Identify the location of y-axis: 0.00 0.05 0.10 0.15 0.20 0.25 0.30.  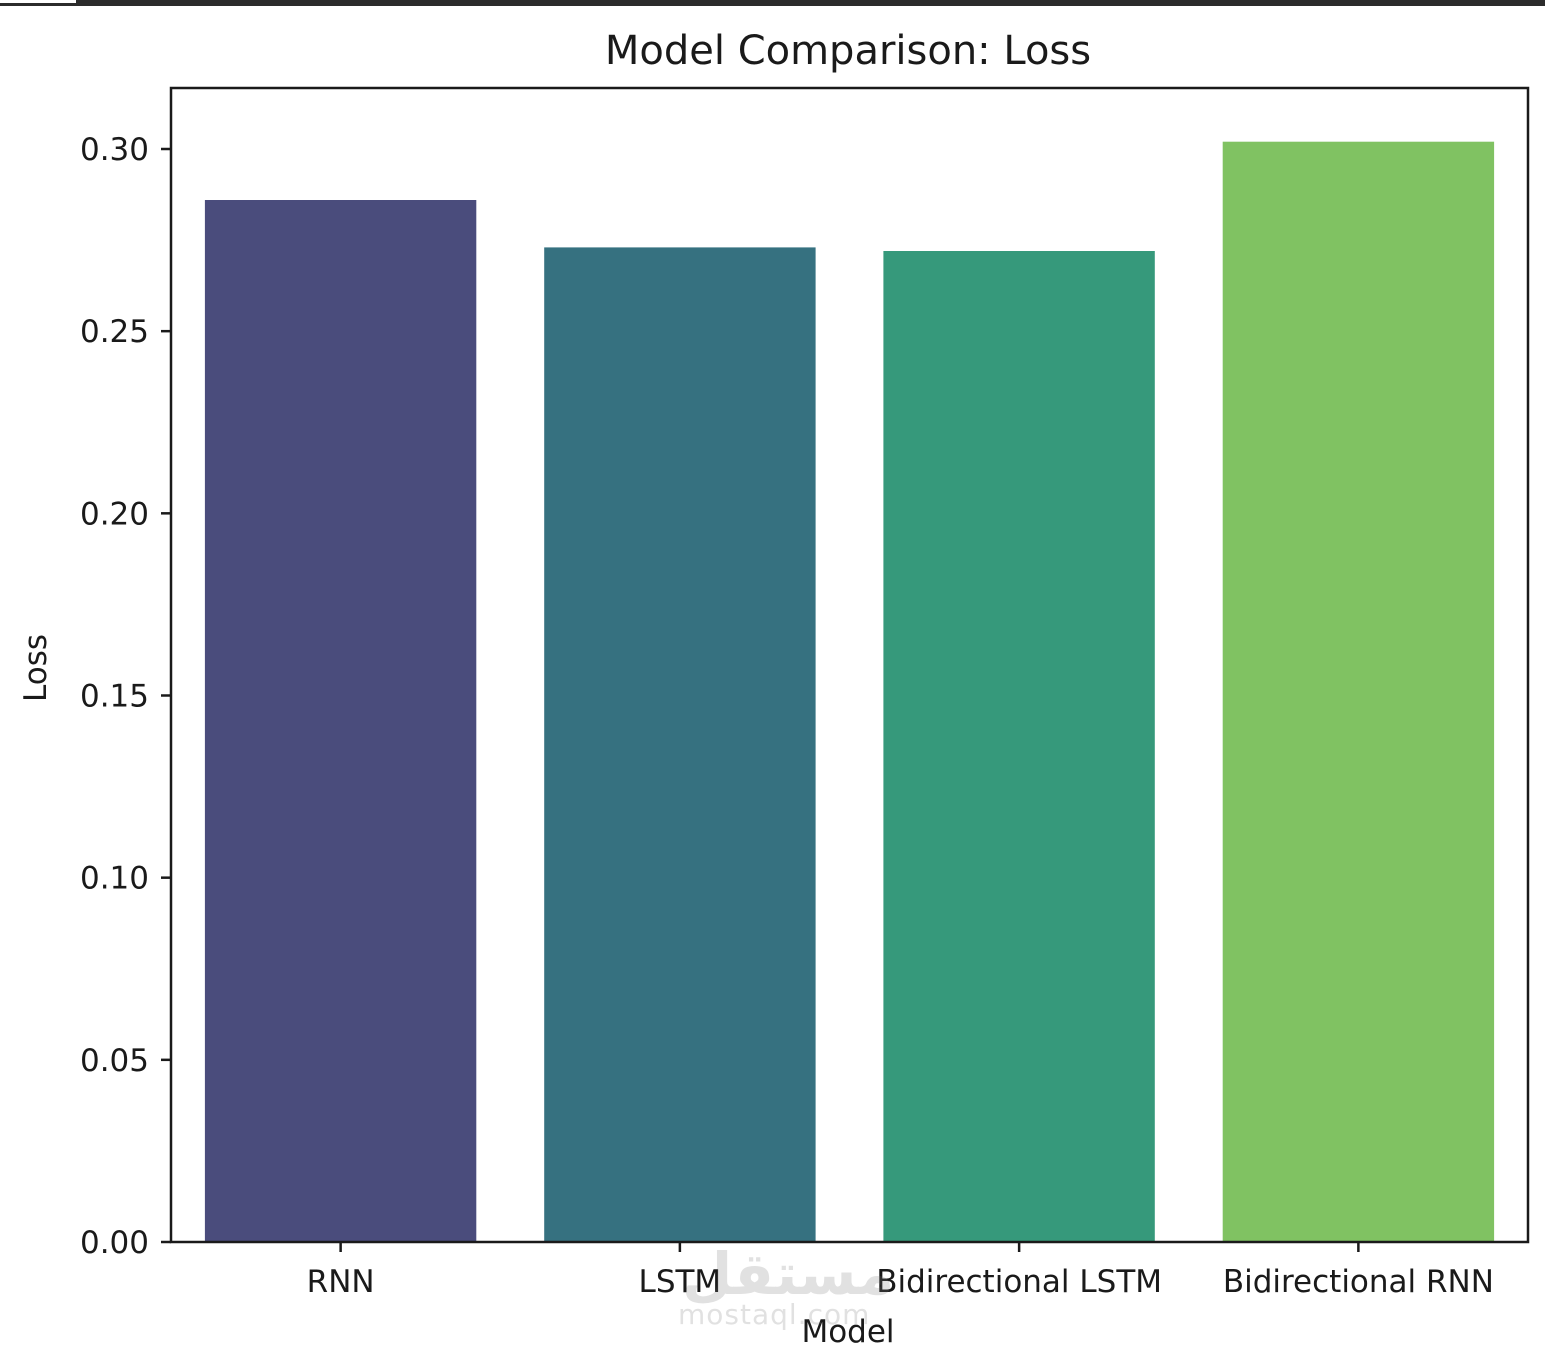
(125, 696).